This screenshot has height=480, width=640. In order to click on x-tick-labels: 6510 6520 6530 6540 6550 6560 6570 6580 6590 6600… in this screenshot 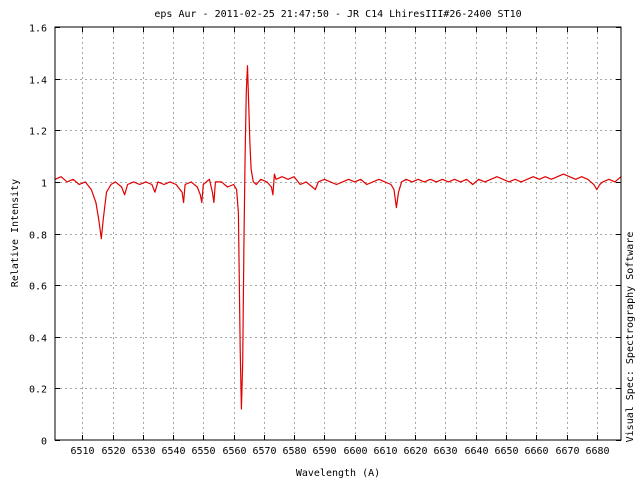, I will do `click(339, 451)`.